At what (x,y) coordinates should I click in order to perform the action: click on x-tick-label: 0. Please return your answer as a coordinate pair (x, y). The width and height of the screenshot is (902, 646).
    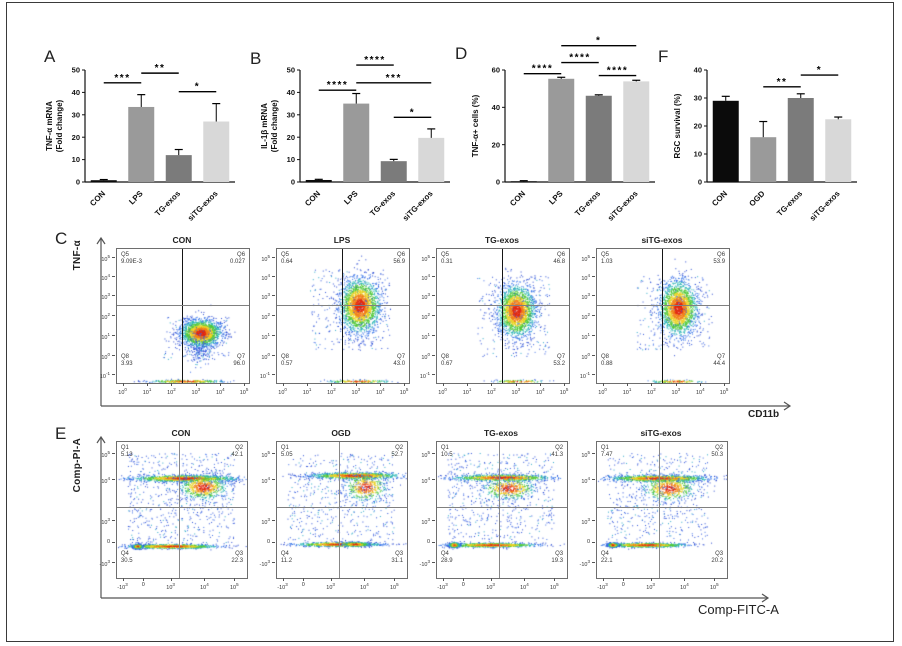
    Looking at the image, I should click on (143, 585).